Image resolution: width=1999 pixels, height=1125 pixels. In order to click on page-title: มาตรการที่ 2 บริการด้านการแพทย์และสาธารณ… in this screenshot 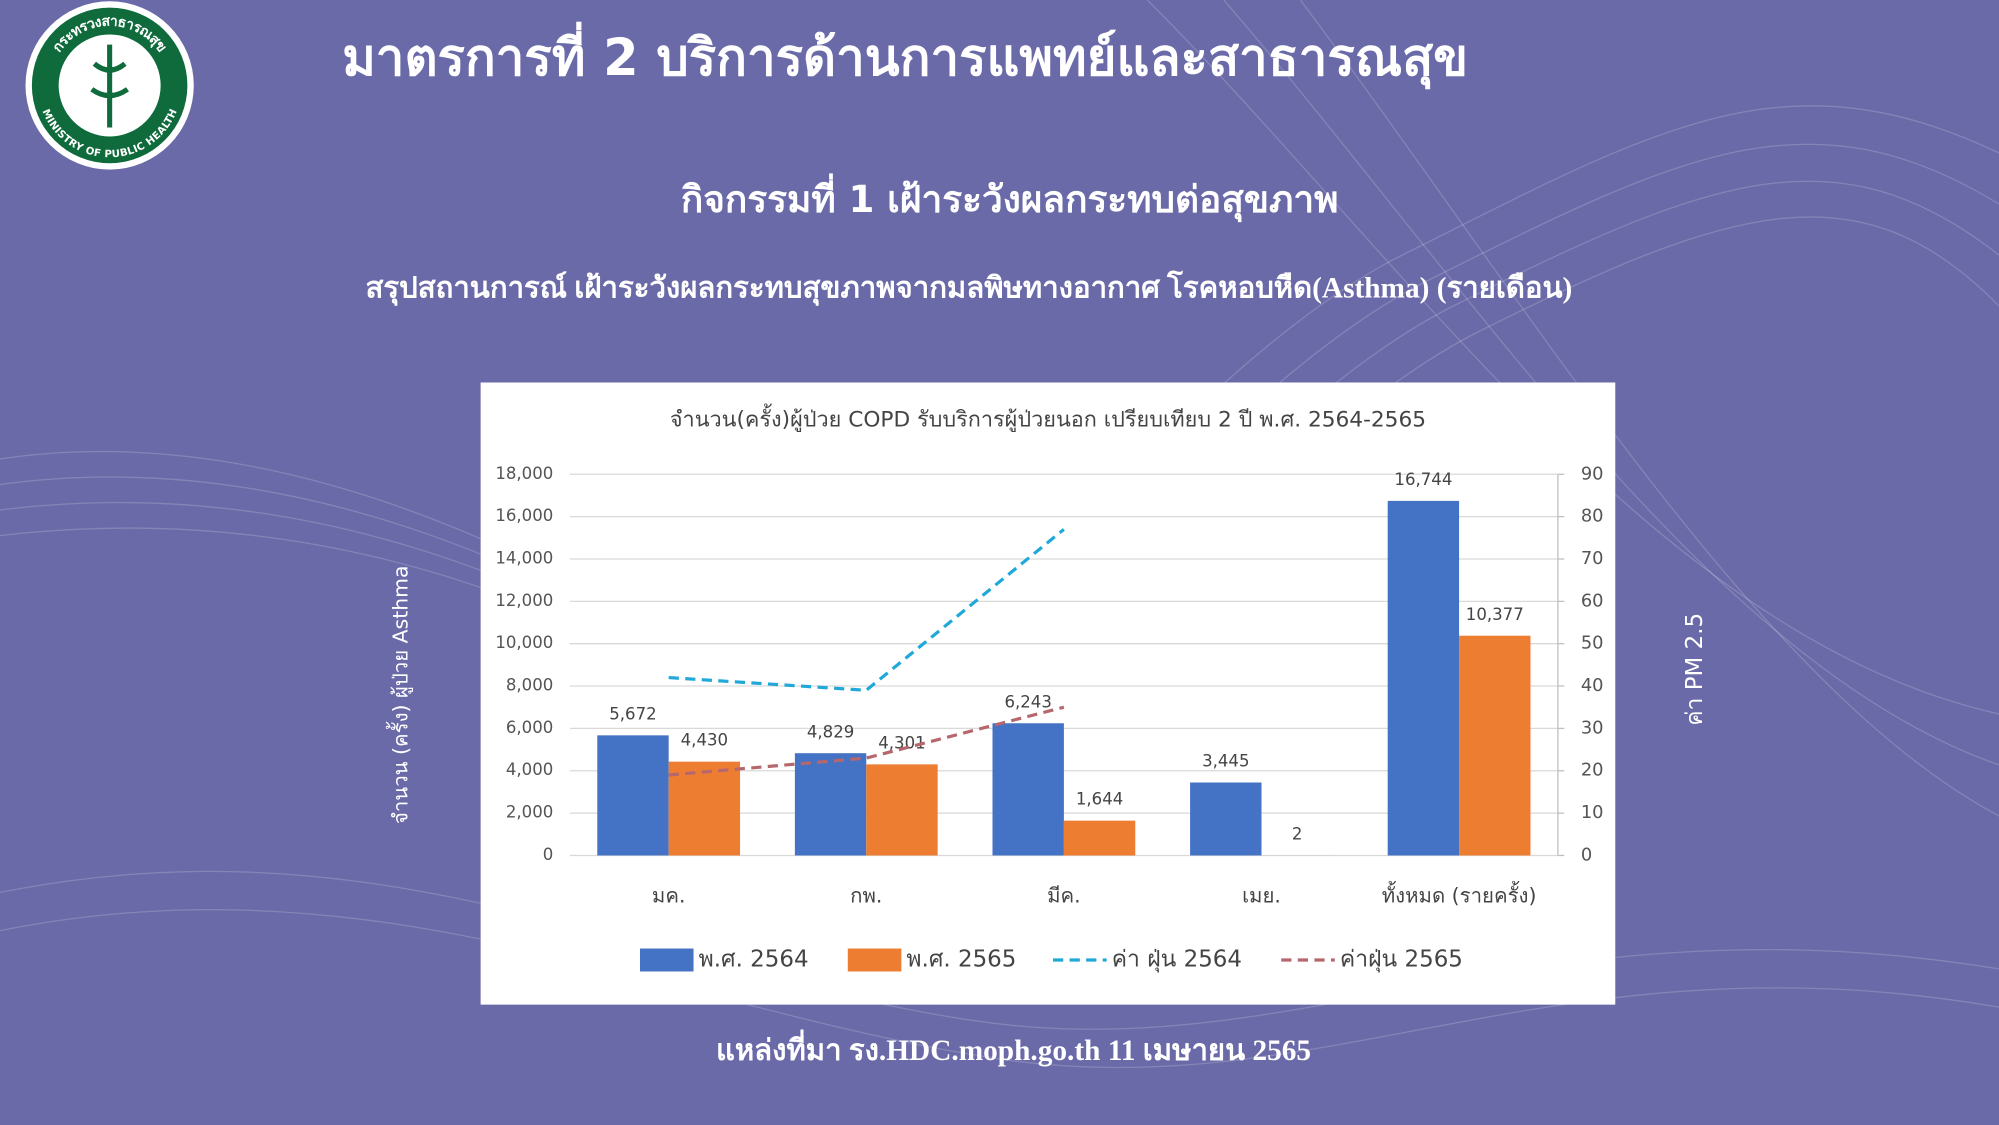, I will do `click(905, 56)`.